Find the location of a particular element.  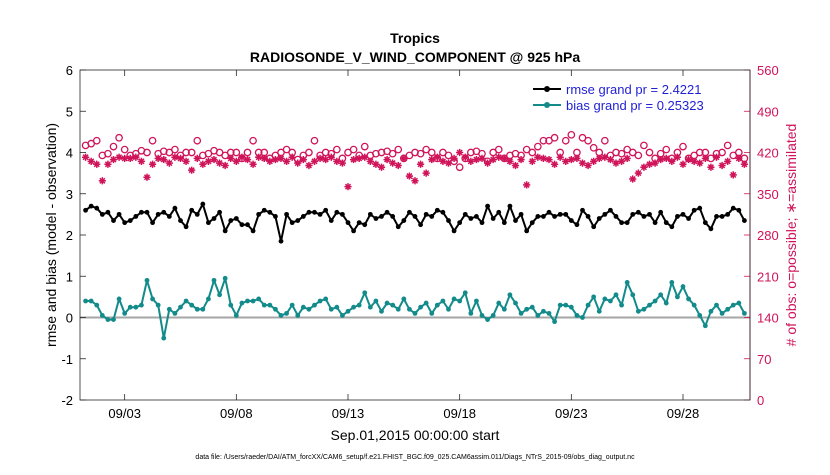

x-tick-label: 09/28 is located at coordinates (683, 413).